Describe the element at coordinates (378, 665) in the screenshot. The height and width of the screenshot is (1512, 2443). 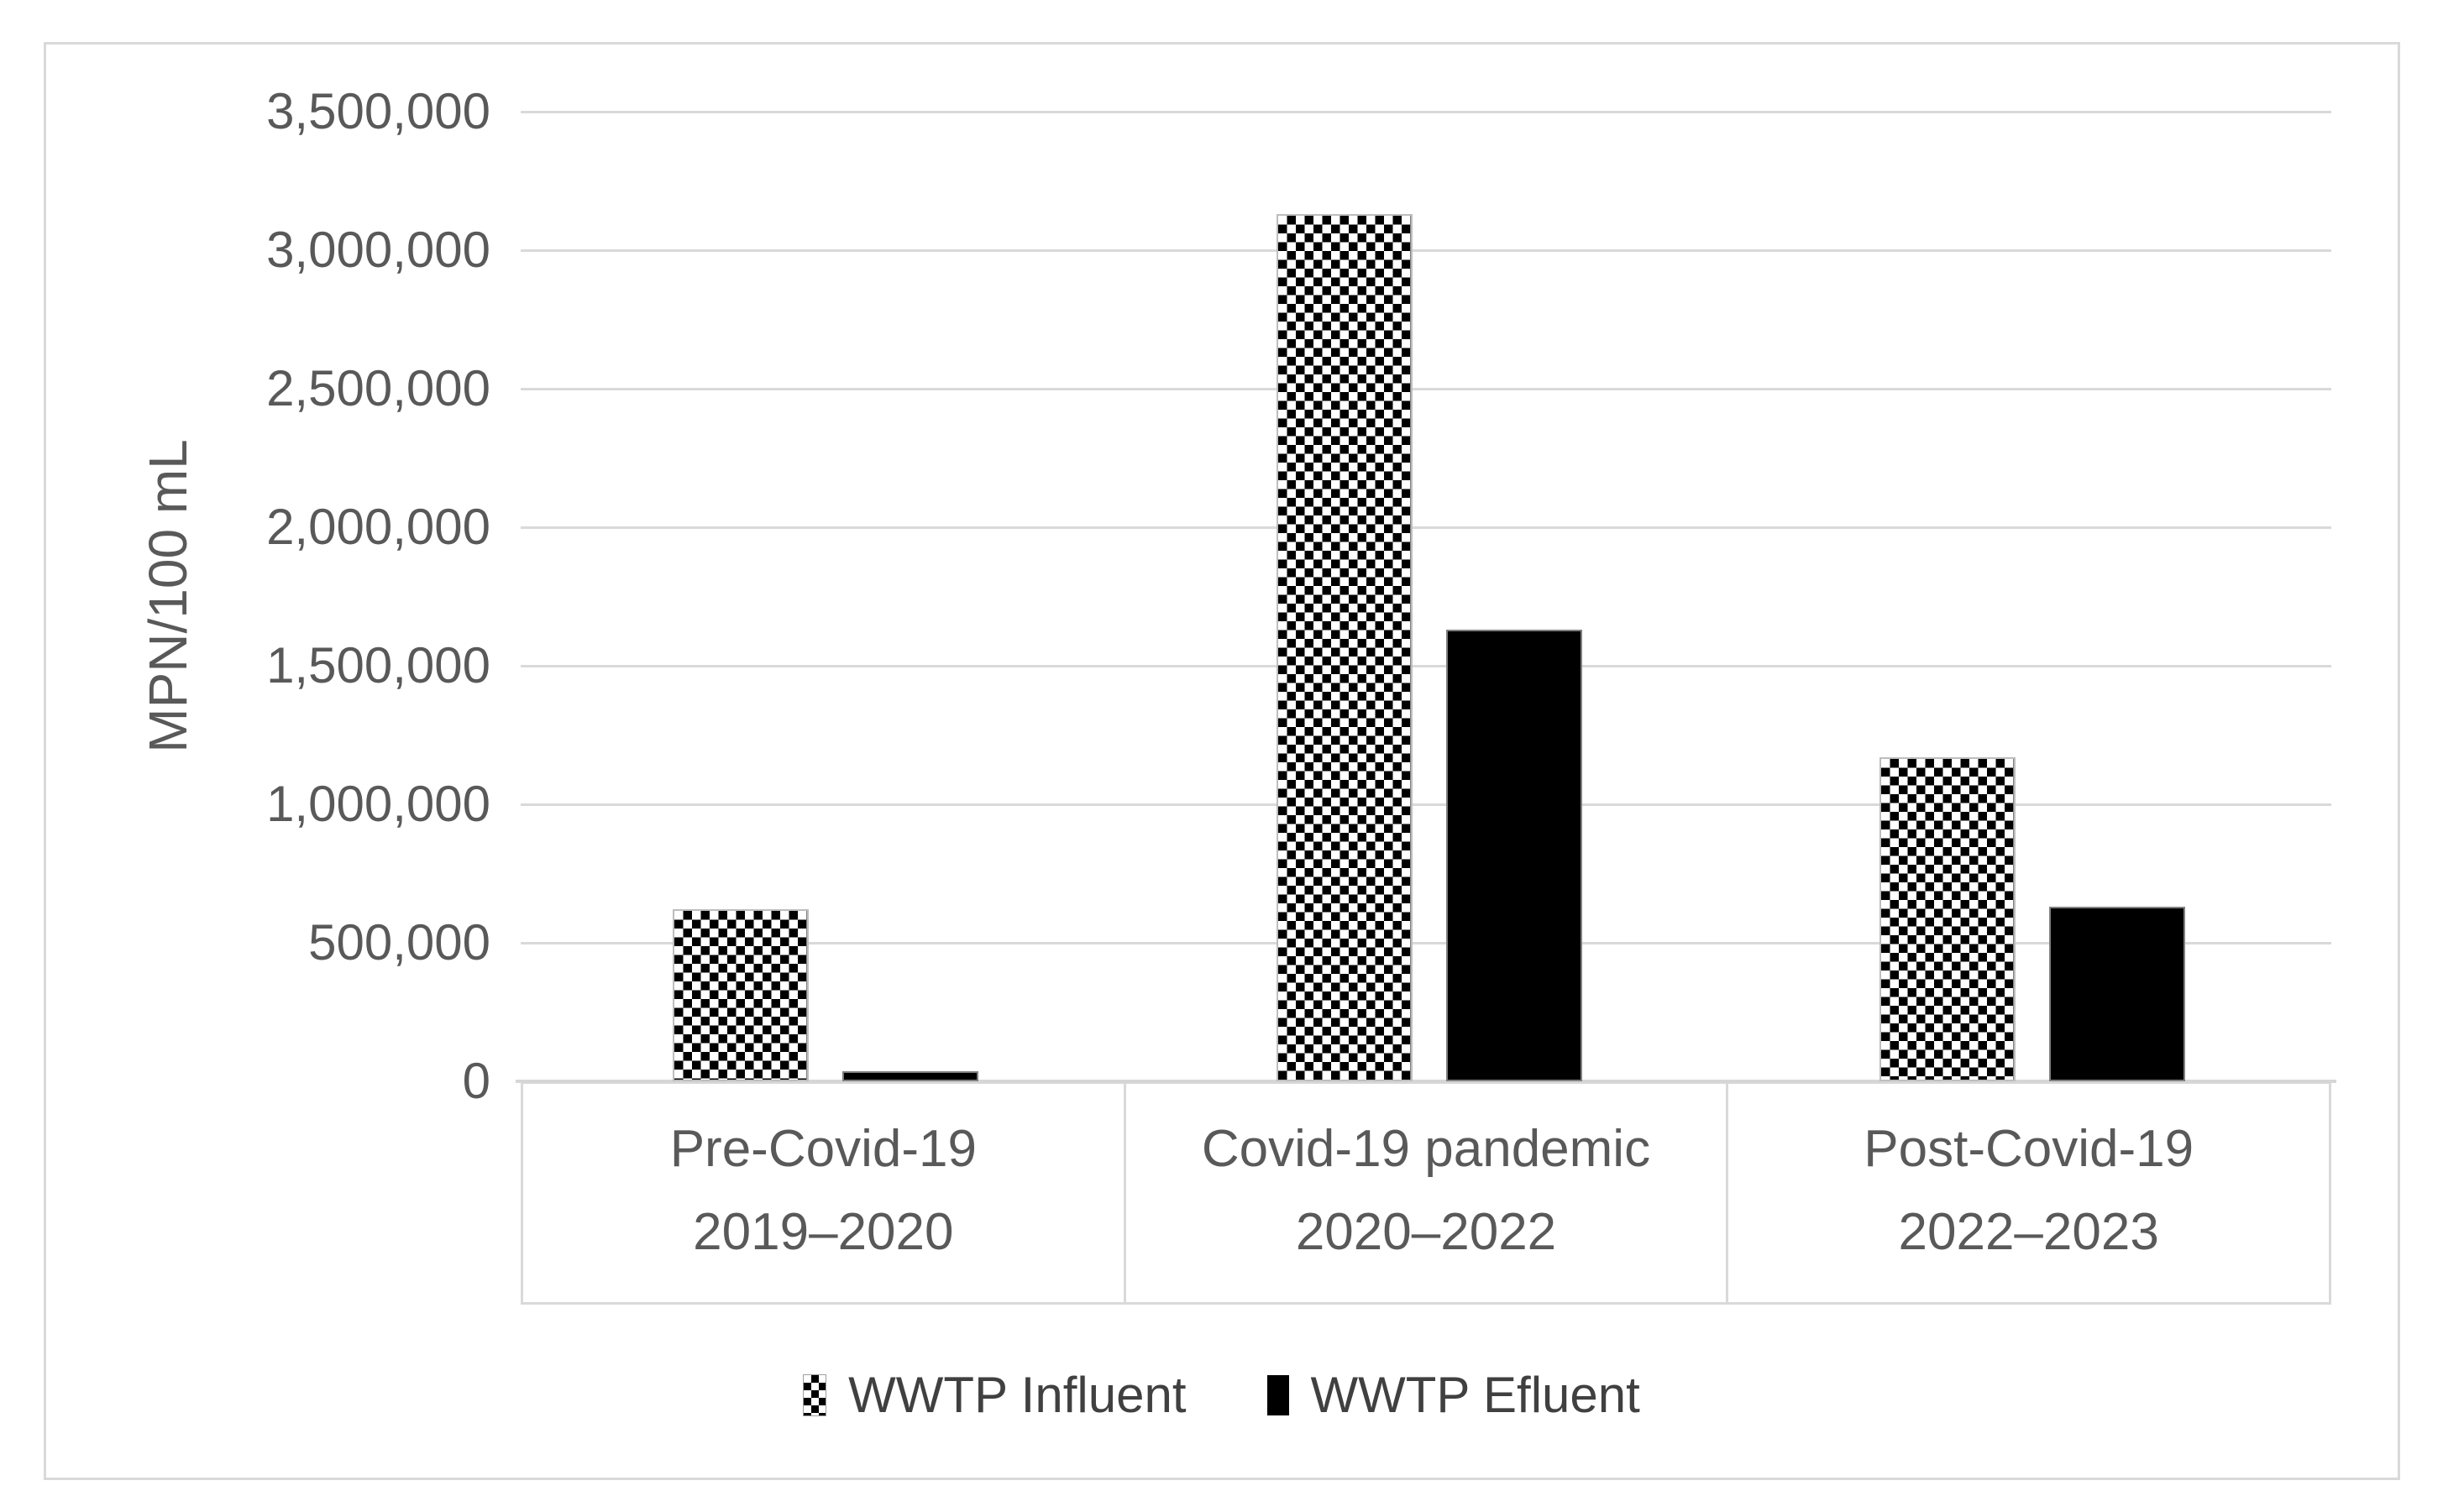
I see `y-tick-label: 1,500,000` at that location.